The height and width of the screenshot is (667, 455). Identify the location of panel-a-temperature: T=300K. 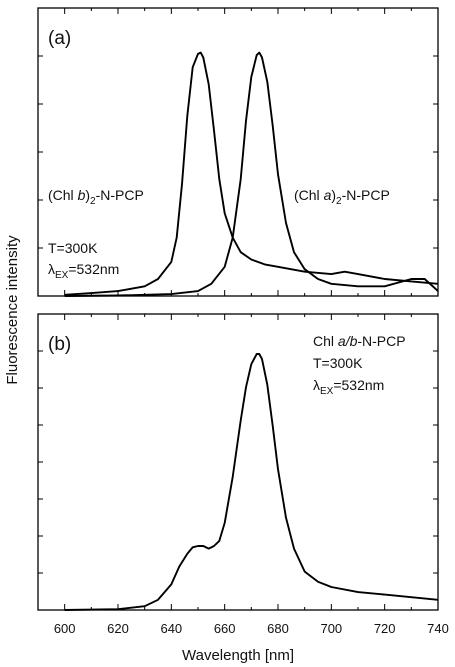
(73, 248).